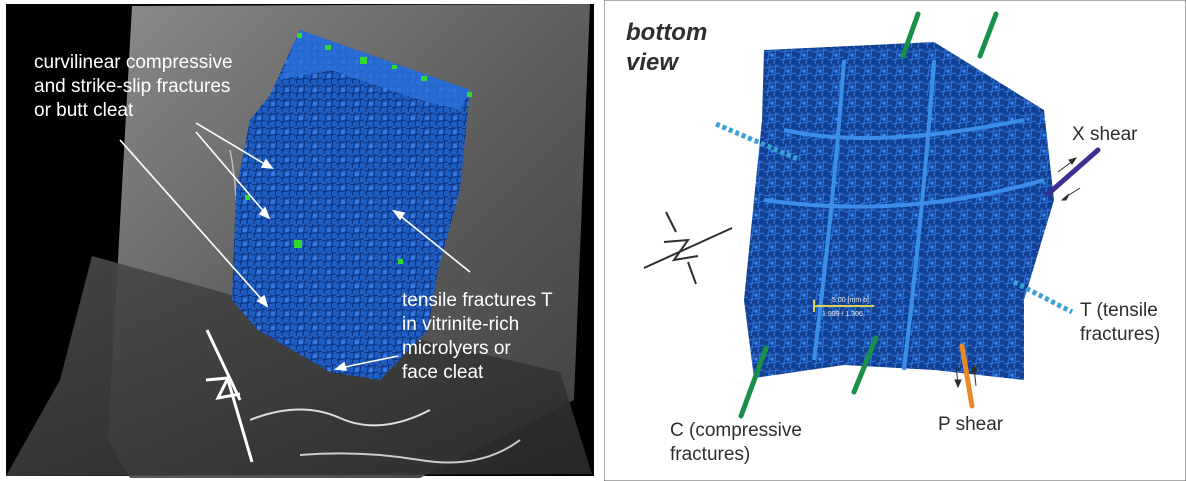 The height and width of the screenshot is (481, 1186). What do you see at coordinates (843, 307) in the screenshot?
I see `scale-bar: 5.00 [mm b] 1.999 / 1.306` at bounding box center [843, 307].